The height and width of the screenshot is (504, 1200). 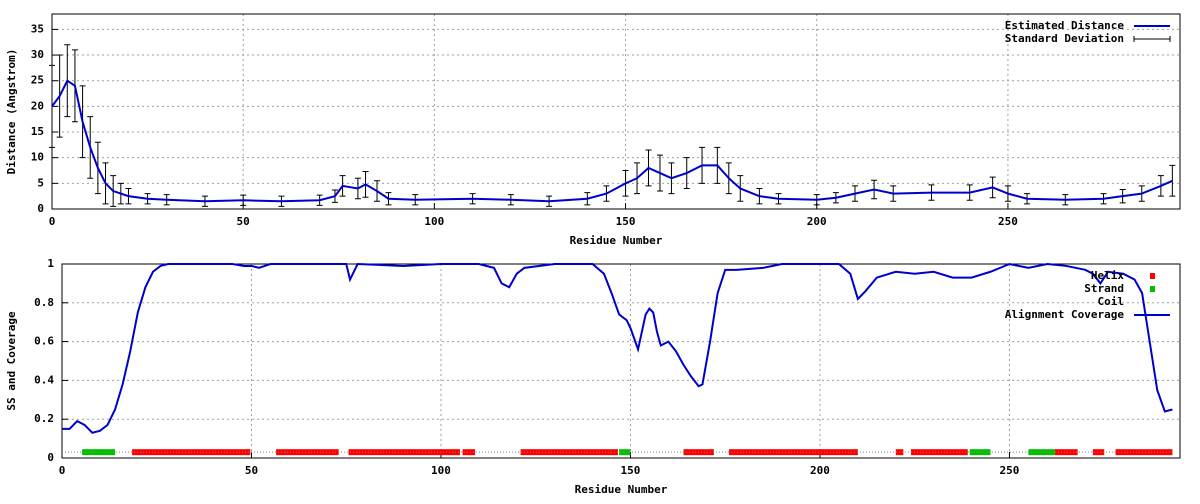 What do you see at coordinates (40, 182) in the screenshot?
I see `y-tick-label: 5` at bounding box center [40, 182].